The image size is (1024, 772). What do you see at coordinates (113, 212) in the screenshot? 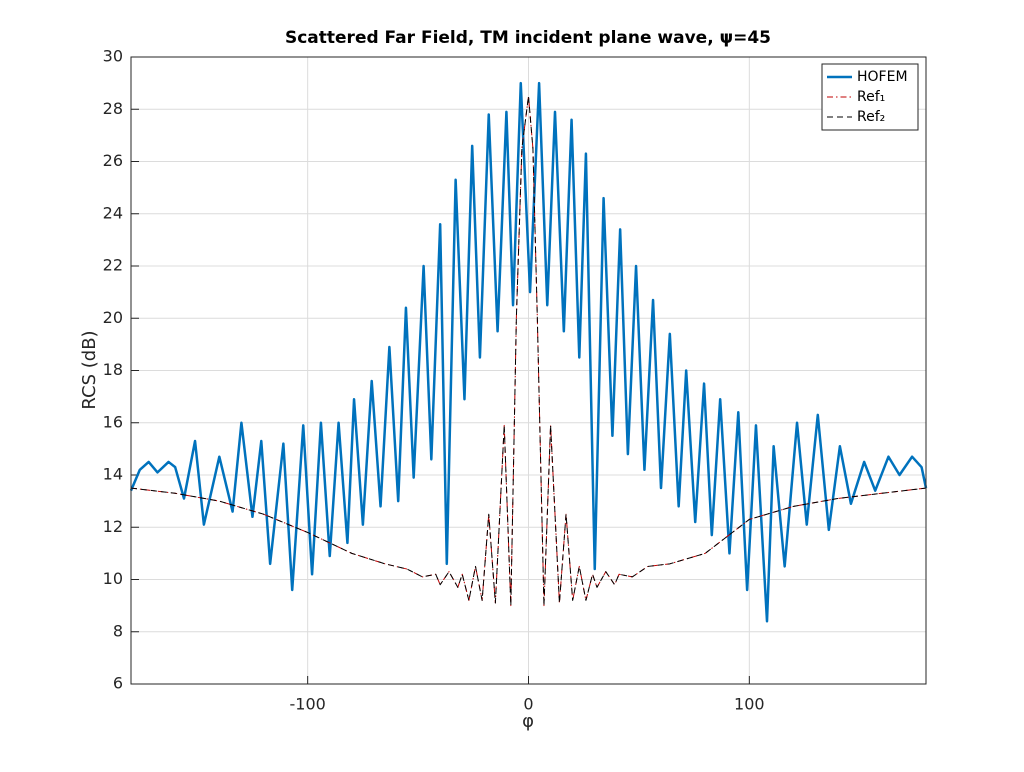
I see `y-tick-label: 24` at bounding box center [113, 212].